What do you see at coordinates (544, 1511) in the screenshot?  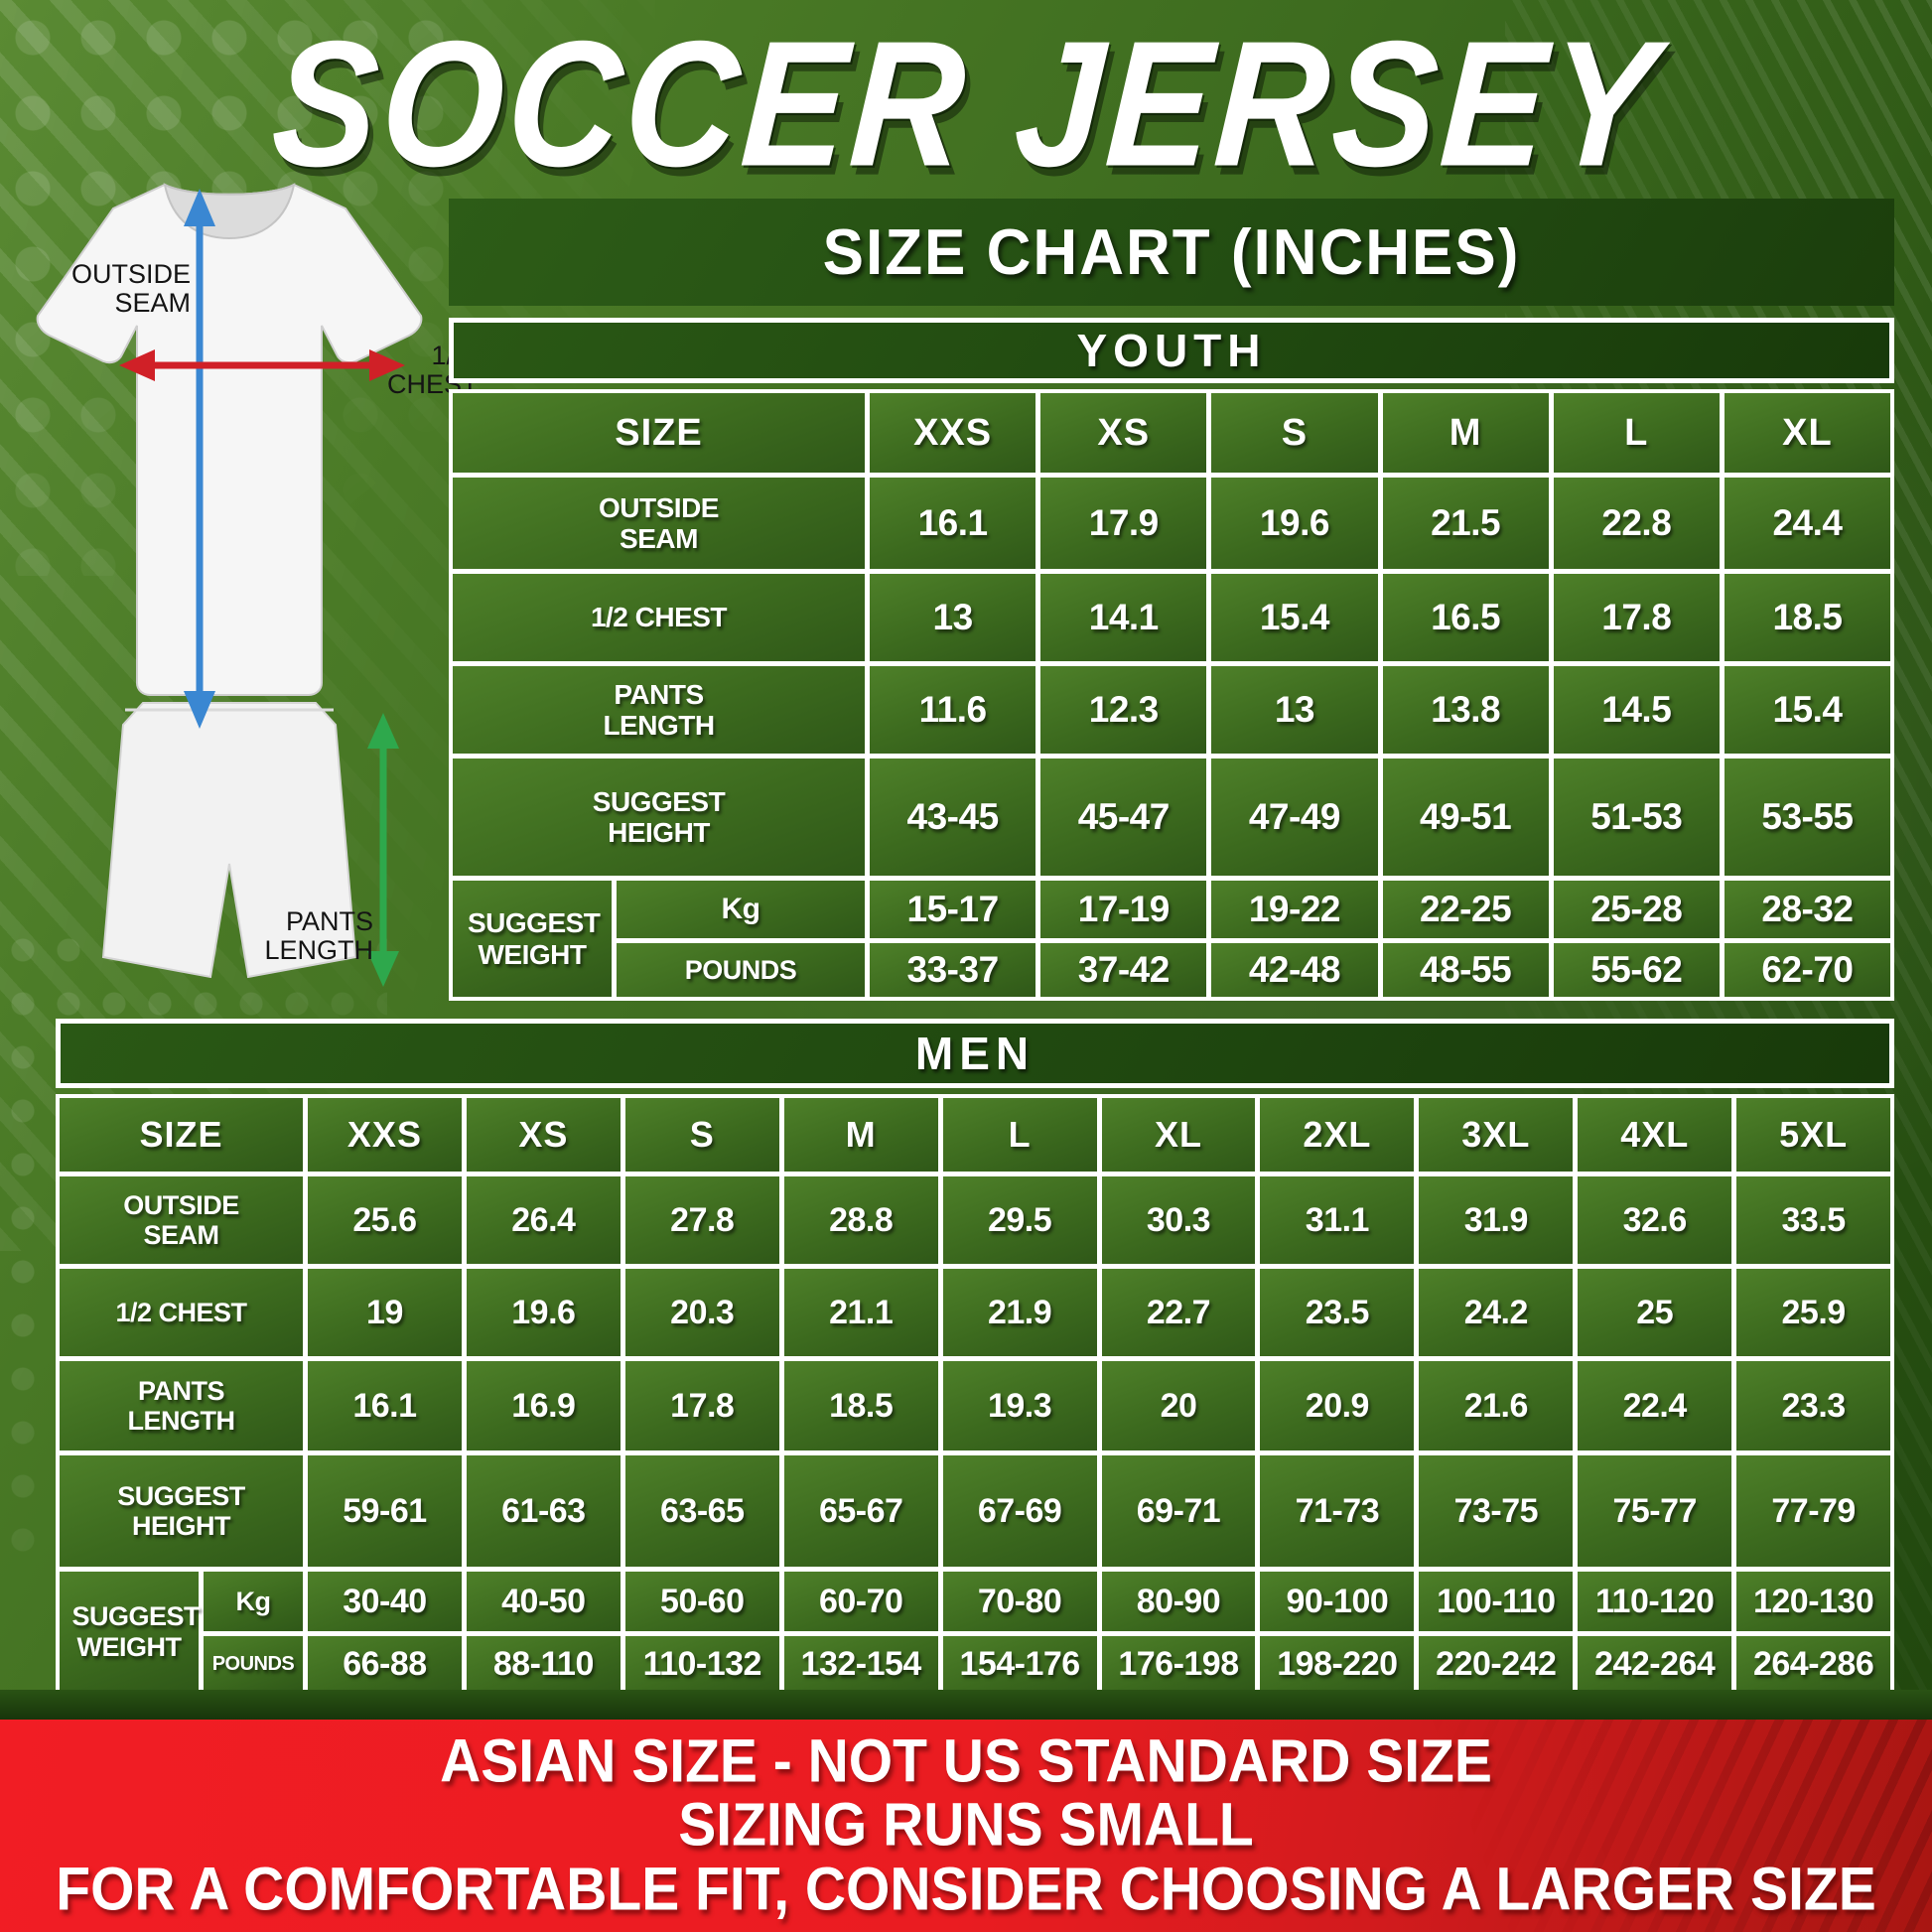 I see `cell: 61-63` at bounding box center [544, 1511].